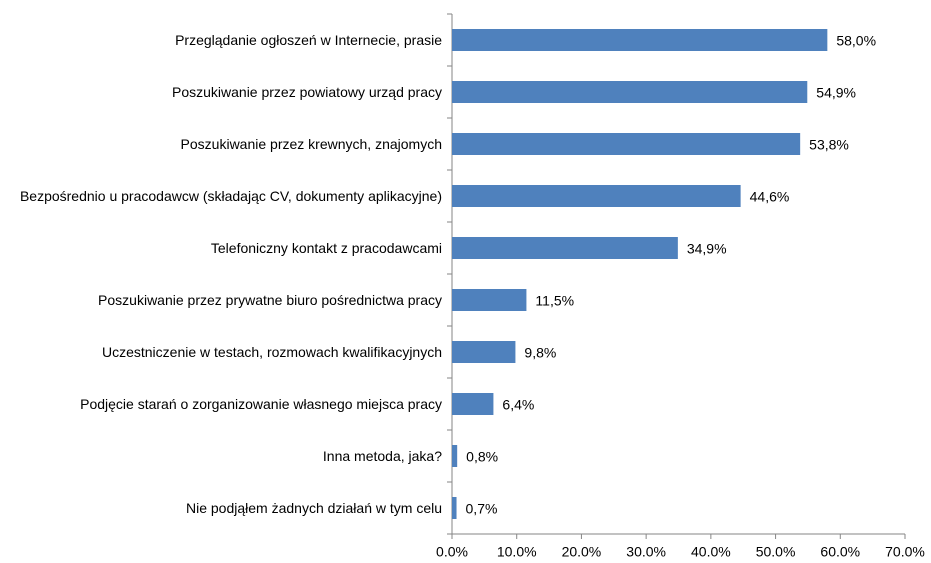  I want to click on x-tick-label: 30.0%, so click(646, 552).